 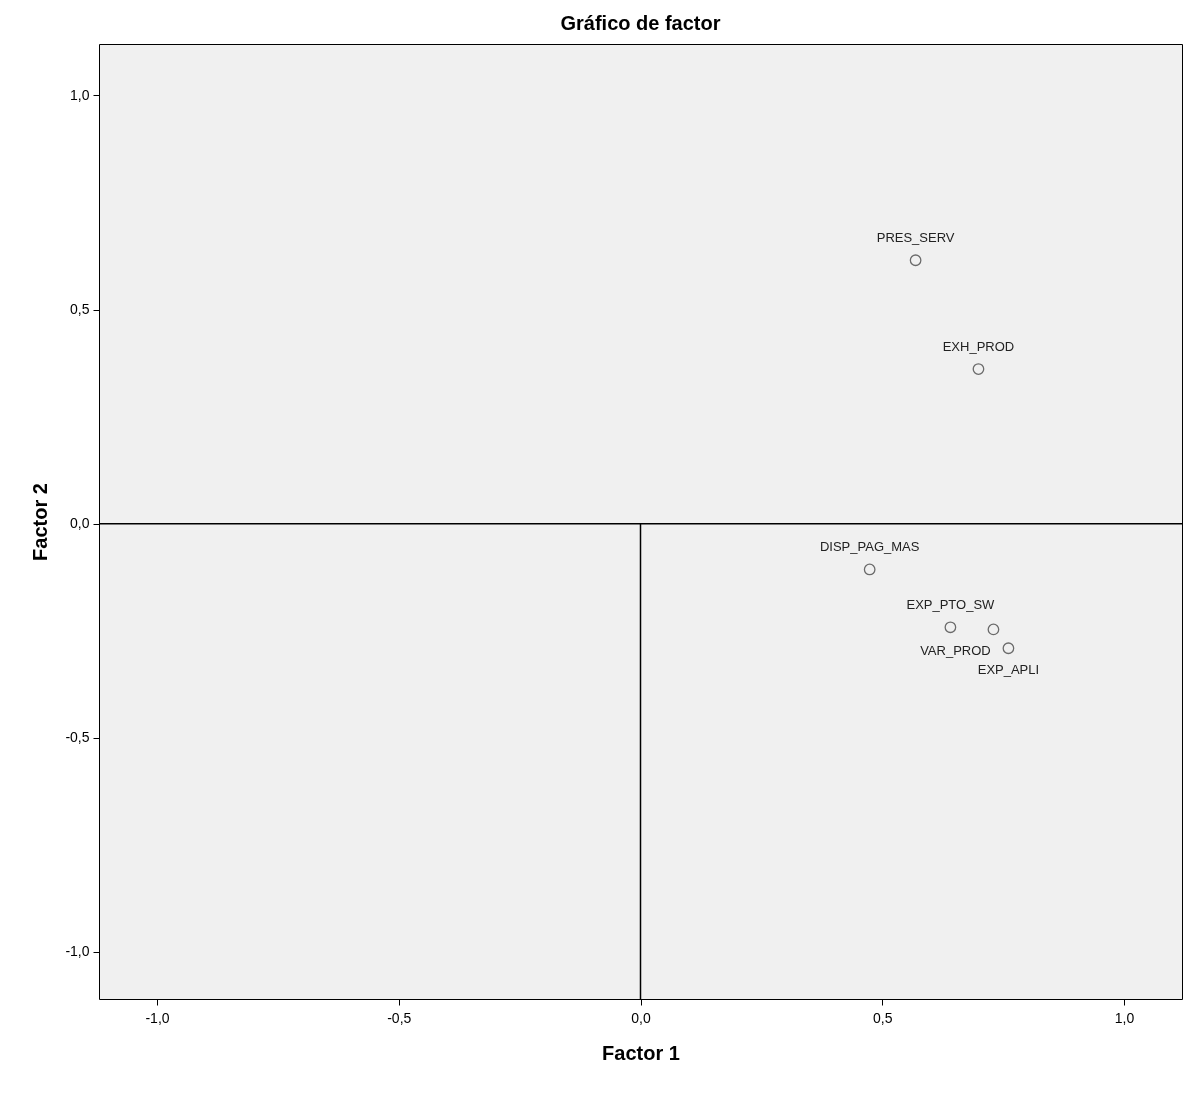 What do you see at coordinates (978, 347) in the screenshot?
I see `annotation: EXH_PROD` at bounding box center [978, 347].